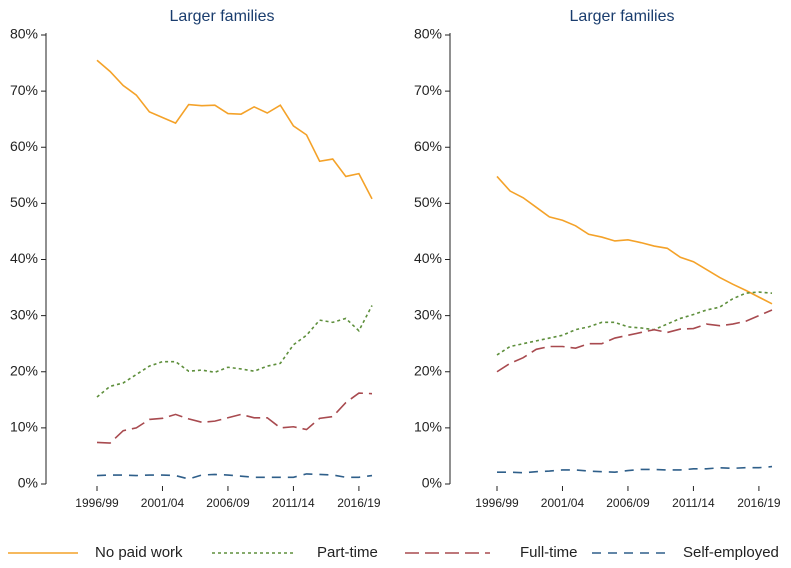 Image resolution: width=791 pixels, height=568 pixels. I want to click on legend-label: Self-employed, so click(731, 552).